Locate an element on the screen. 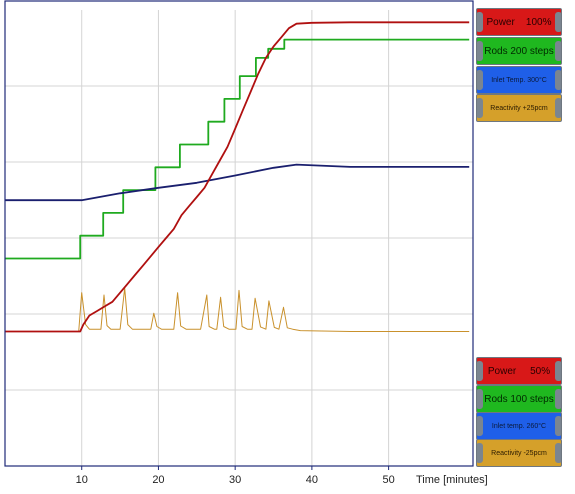 The width and height of the screenshot is (575, 494). x-tick-label: 10 is located at coordinates (82, 480).